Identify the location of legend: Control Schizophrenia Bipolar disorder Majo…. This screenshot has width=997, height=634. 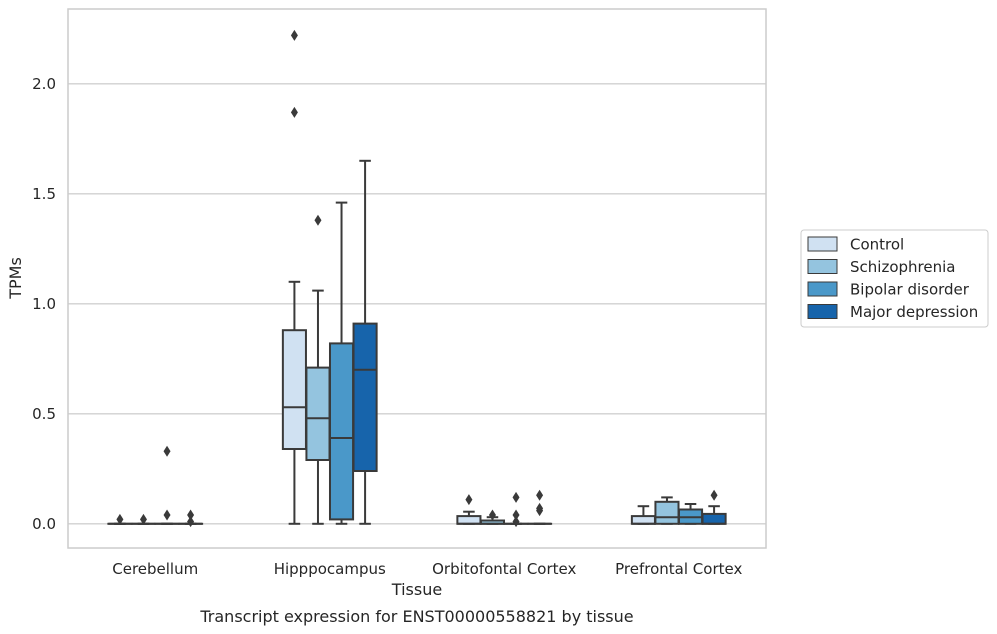
(894, 278).